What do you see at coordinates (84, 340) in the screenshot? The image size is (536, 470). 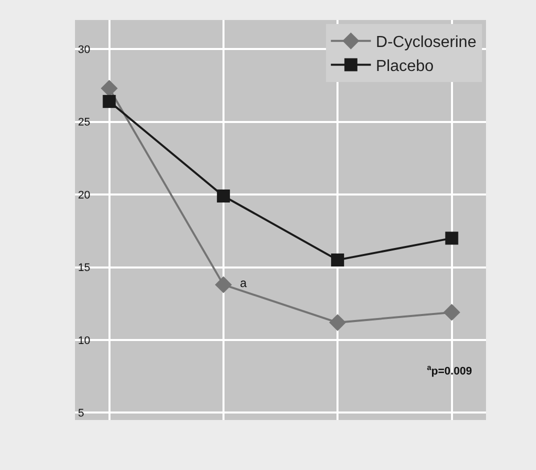 I see `y-tick-label: 10` at bounding box center [84, 340].